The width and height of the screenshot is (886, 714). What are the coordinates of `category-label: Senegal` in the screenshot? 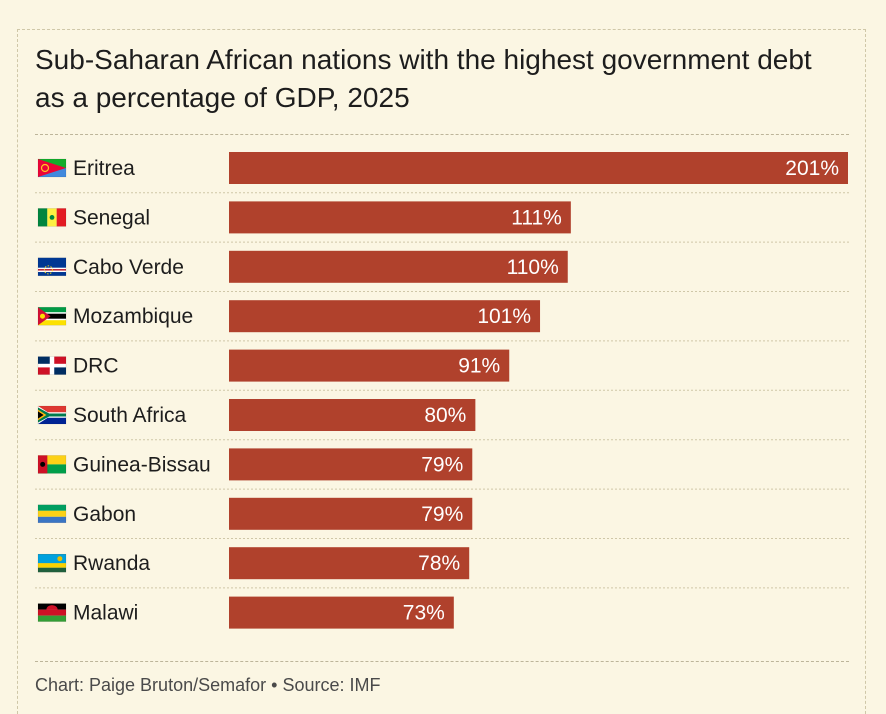 It's located at (111, 217).